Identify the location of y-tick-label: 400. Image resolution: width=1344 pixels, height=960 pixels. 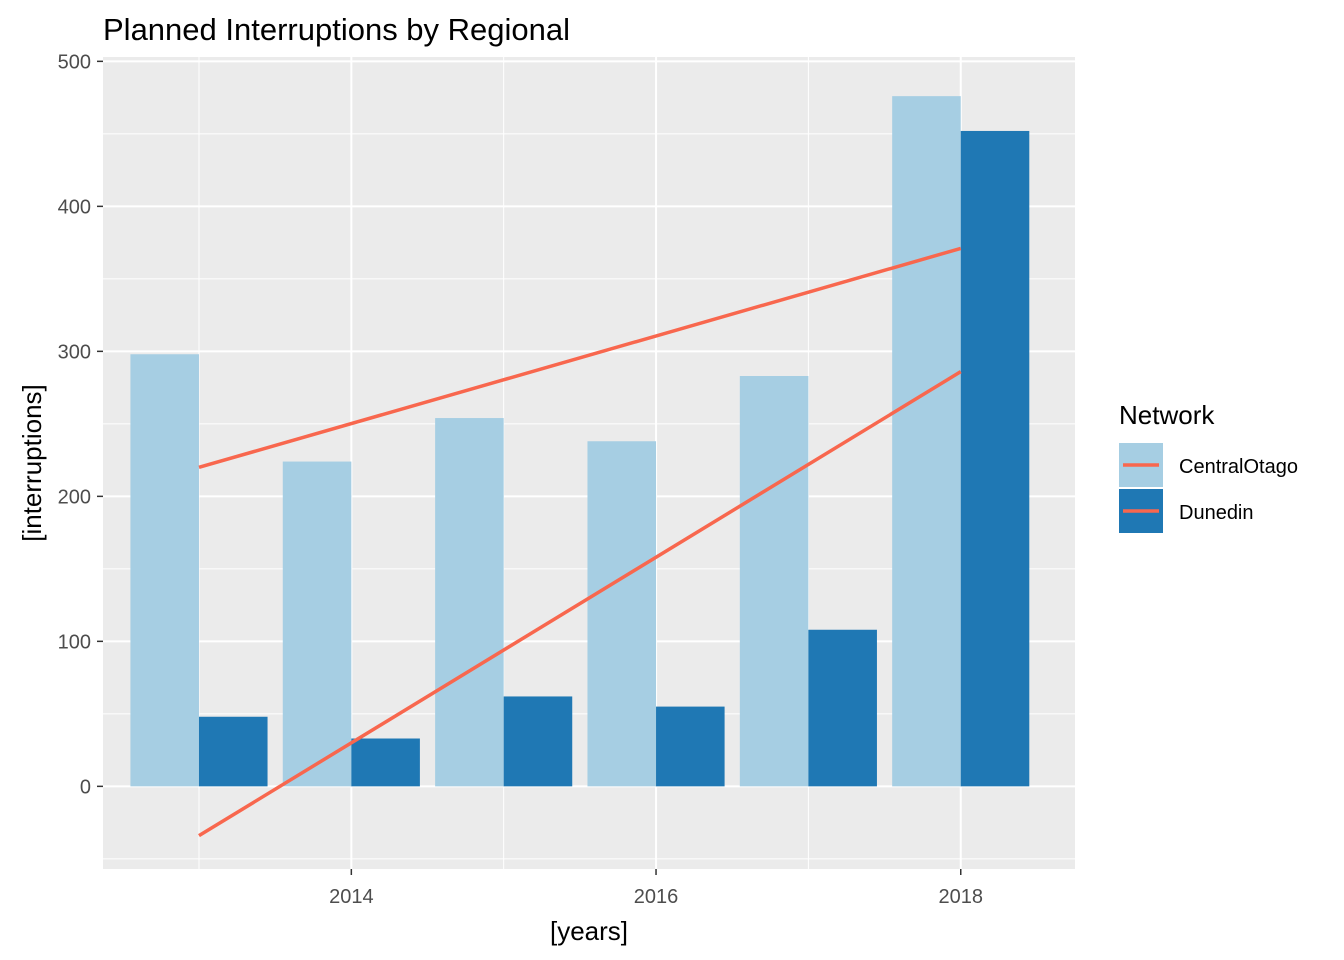
(74, 207).